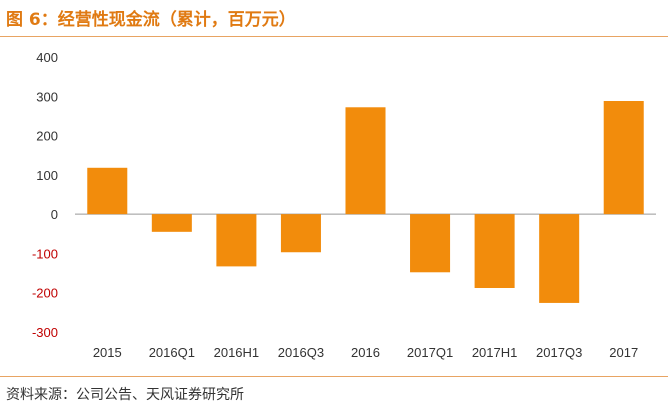 This screenshot has height=409, width=668. Describe the element at coordinates (47, 96) in the screenshot. I see `y-tick-label: 300` at that location.